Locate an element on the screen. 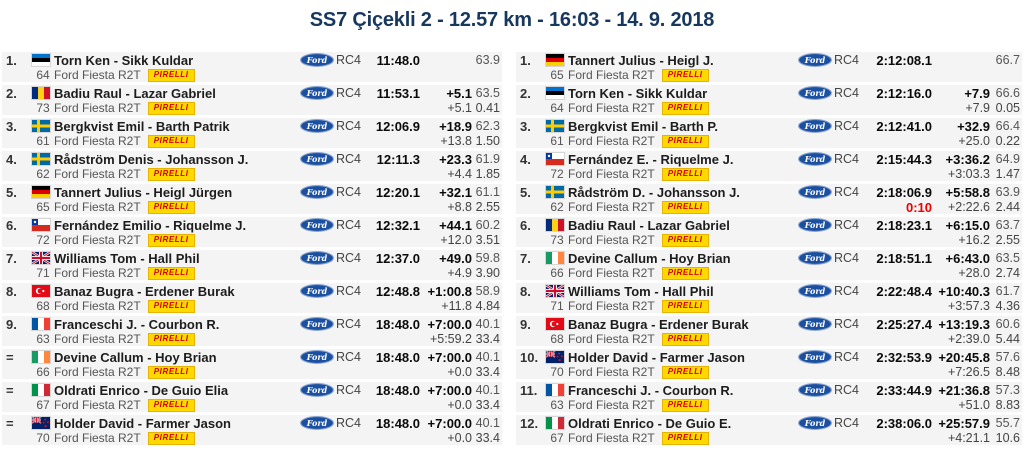 The image size is (1024, 462). flag-new-zealand-icon is located at coordinates (43, 423).